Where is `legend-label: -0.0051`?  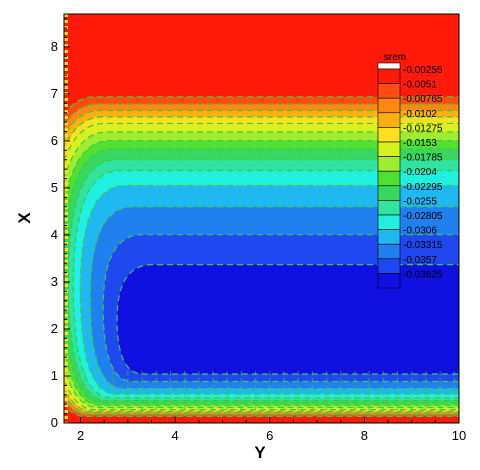 legend-label: -0.0051 is located at coordinates (420, 85).